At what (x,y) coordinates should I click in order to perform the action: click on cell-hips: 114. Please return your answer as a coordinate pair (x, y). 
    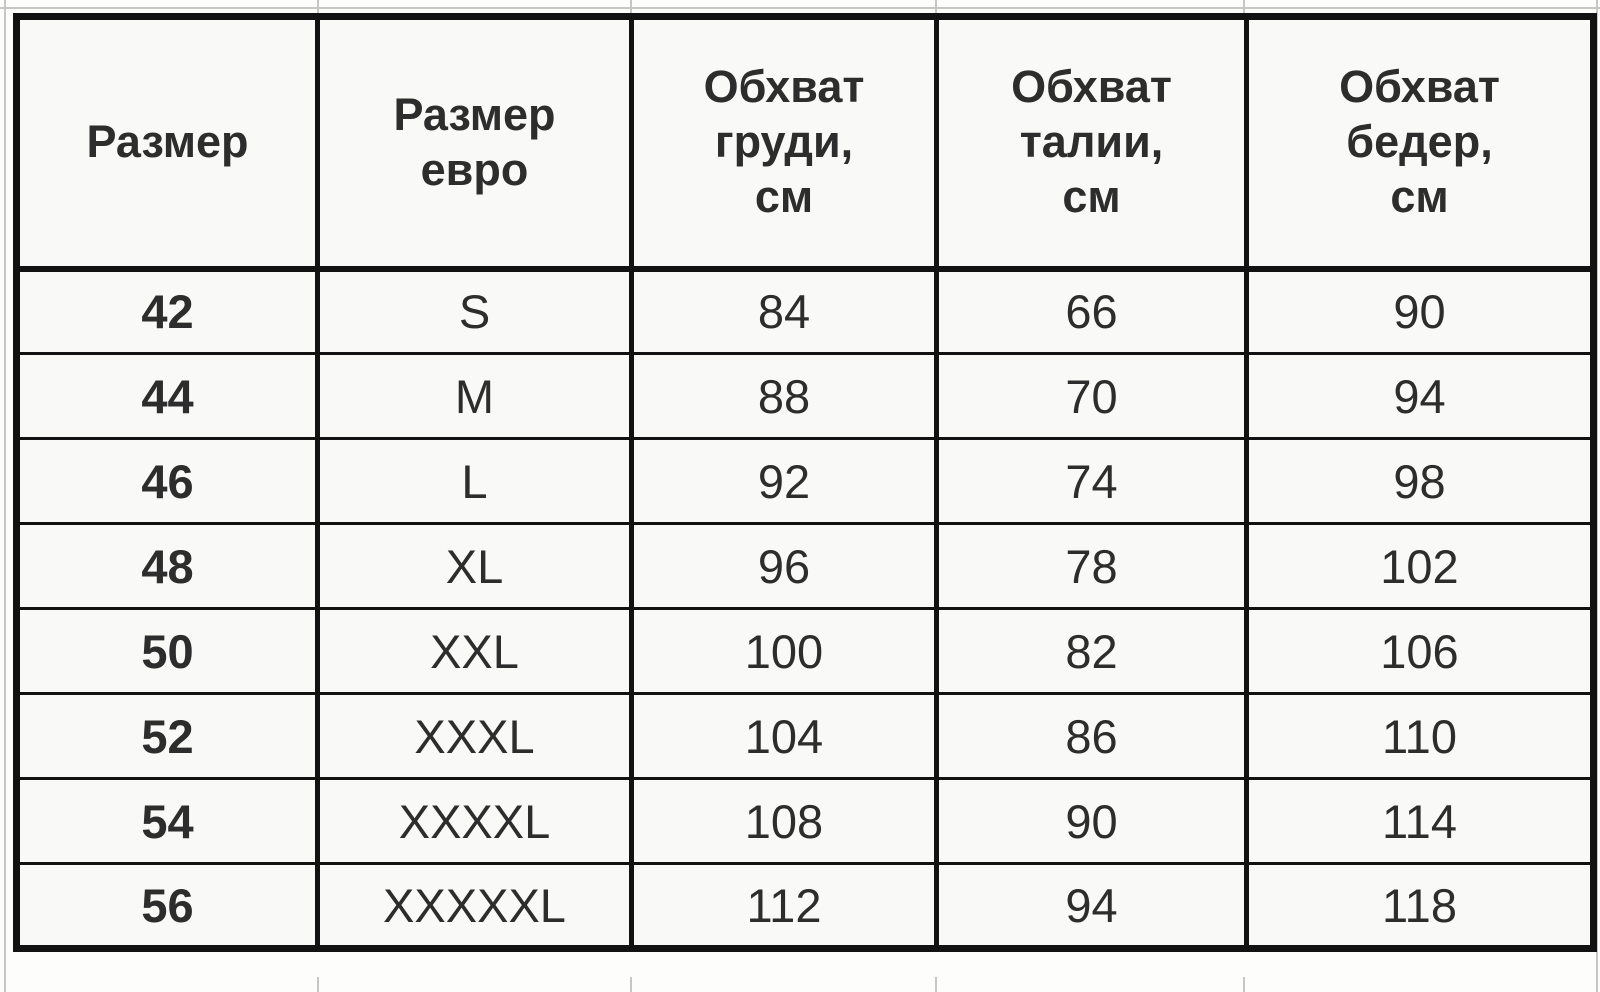
    Looking at the image, I should click on (1420, 821).